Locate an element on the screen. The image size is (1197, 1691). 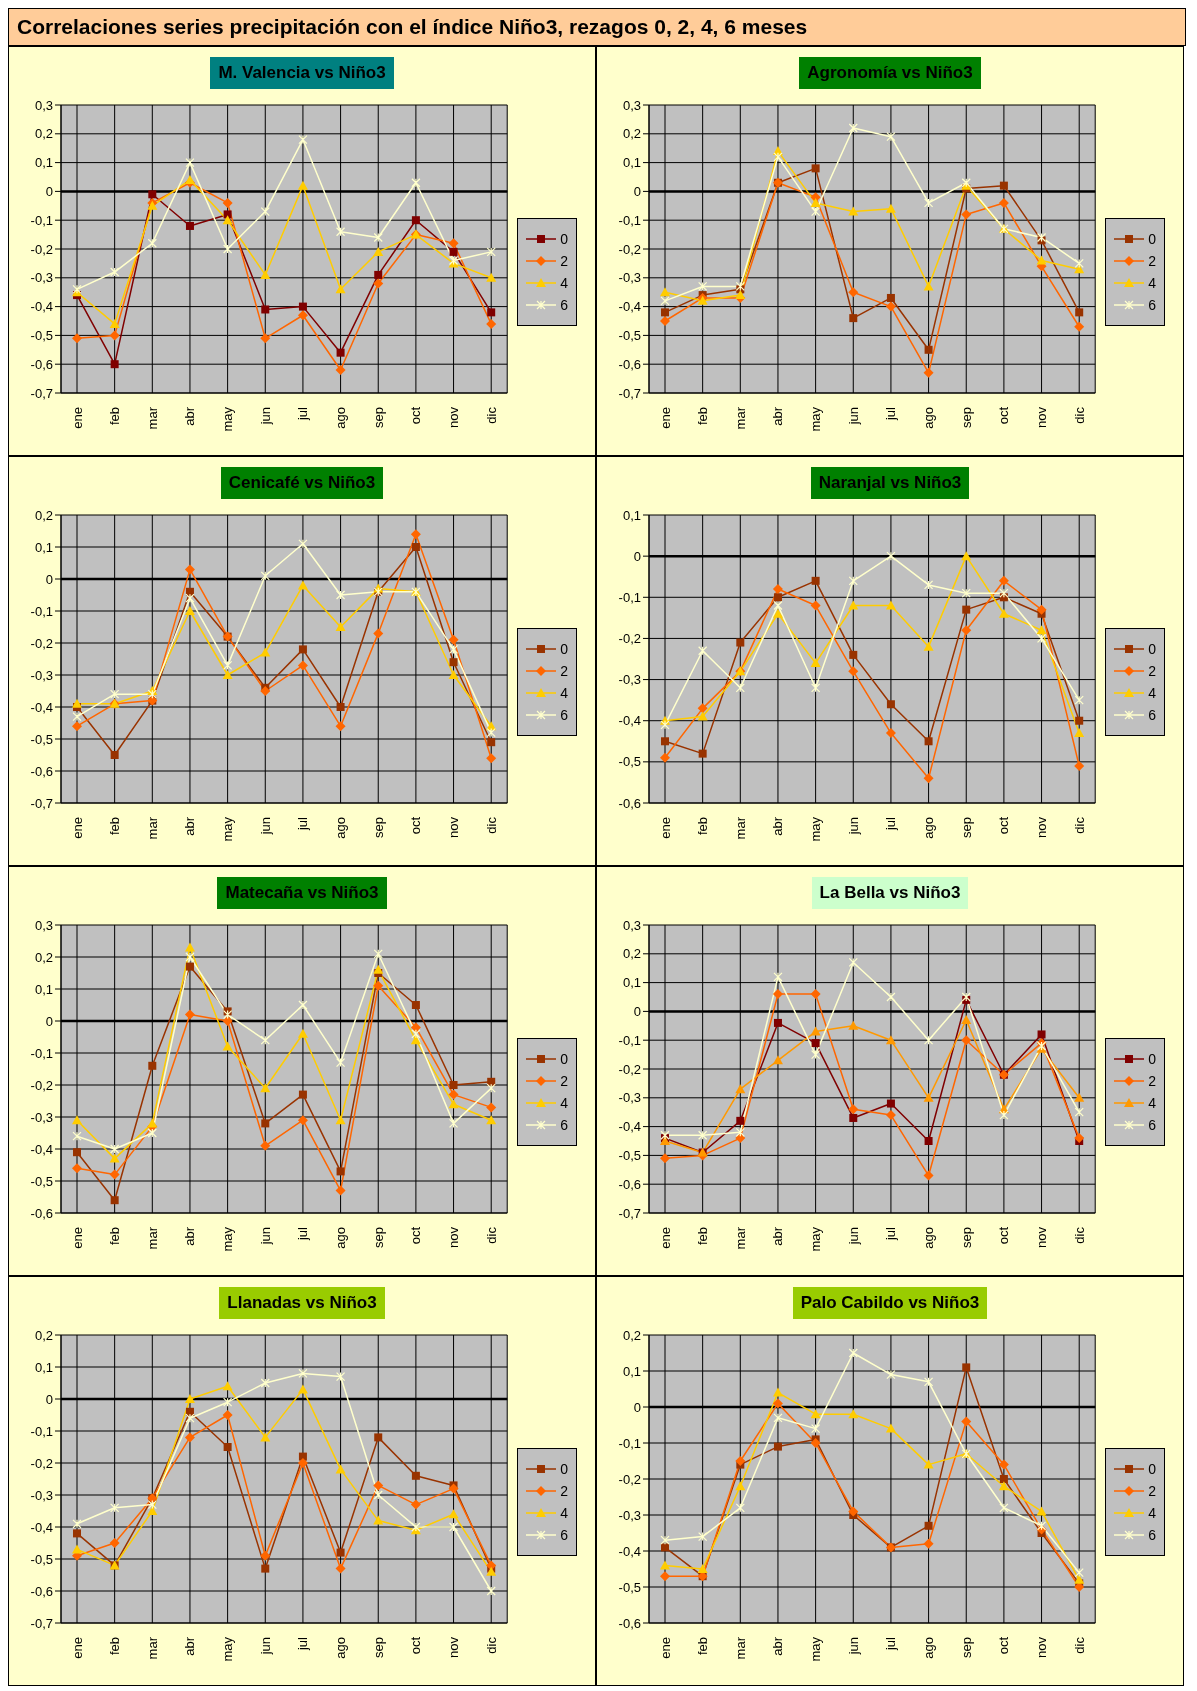
y-tick-label: -0,1 is located at coordinates (41, 220).